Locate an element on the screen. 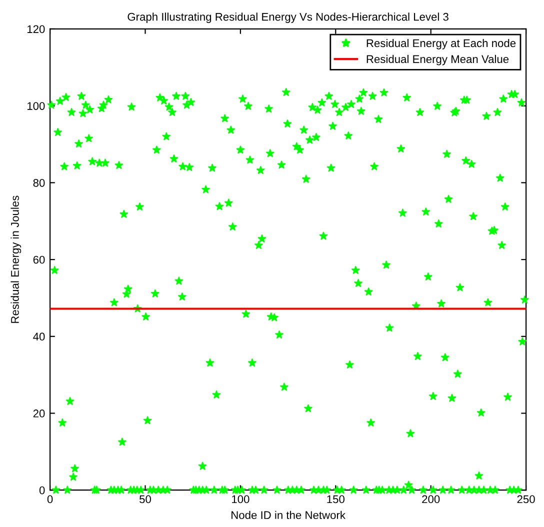  y-tick-label: 20 is located at coordinates (39, 414).